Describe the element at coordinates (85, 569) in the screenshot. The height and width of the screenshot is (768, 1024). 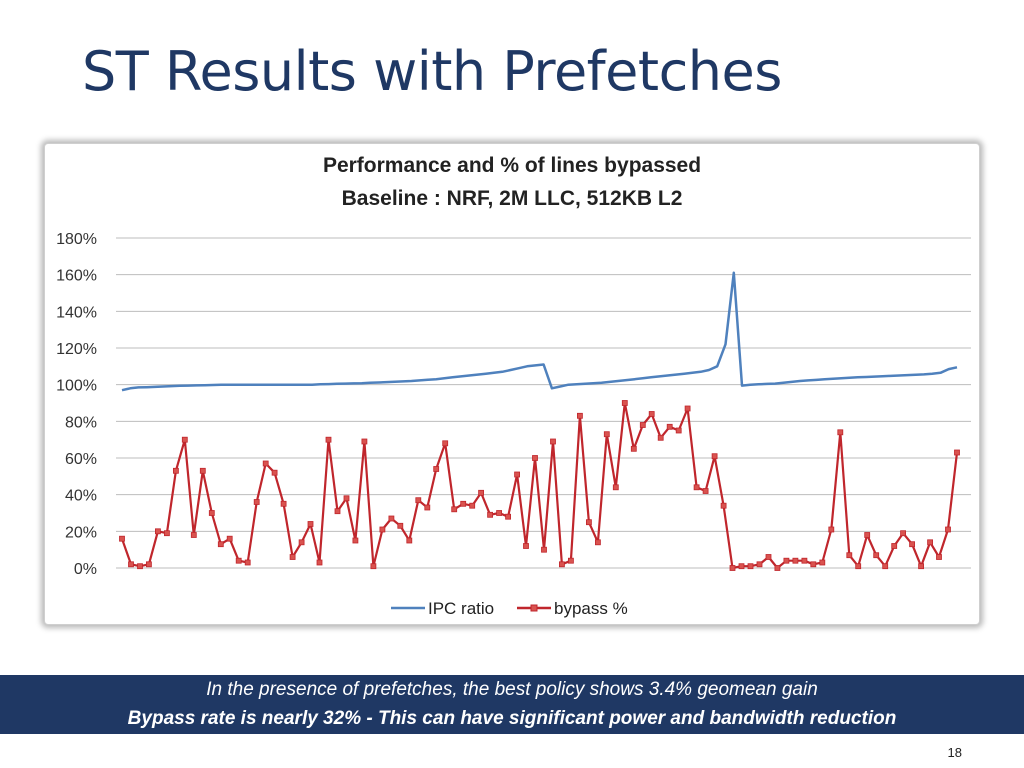
I see `y-tick-label: 0%` at that location.